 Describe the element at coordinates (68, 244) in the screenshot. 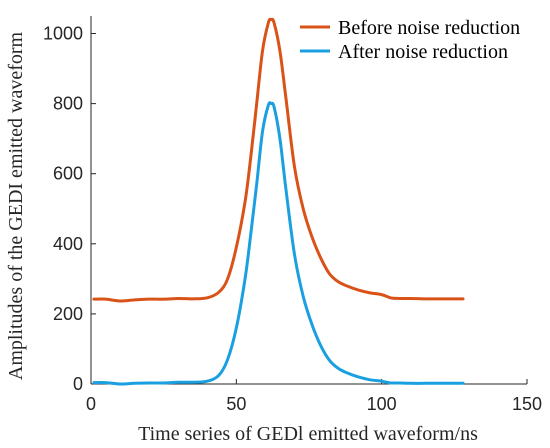

I see `y-tick-label: 400` at that location.